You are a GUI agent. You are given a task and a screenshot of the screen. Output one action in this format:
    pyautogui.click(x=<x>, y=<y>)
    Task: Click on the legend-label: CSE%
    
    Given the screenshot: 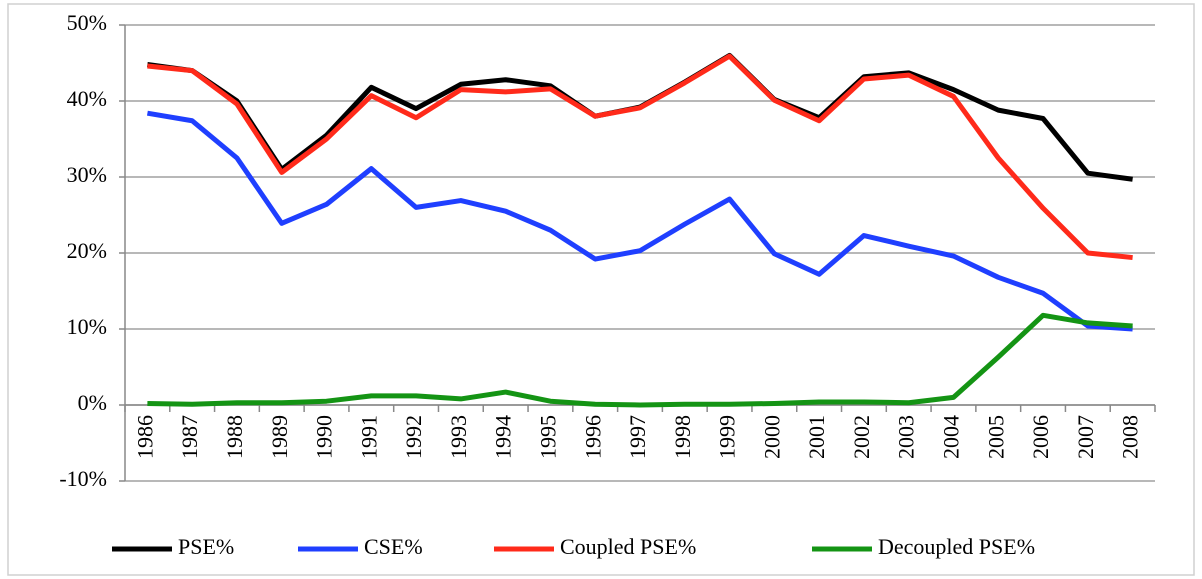 What is the action you would take?
    pyautogui.click(x=393, y=546)
    